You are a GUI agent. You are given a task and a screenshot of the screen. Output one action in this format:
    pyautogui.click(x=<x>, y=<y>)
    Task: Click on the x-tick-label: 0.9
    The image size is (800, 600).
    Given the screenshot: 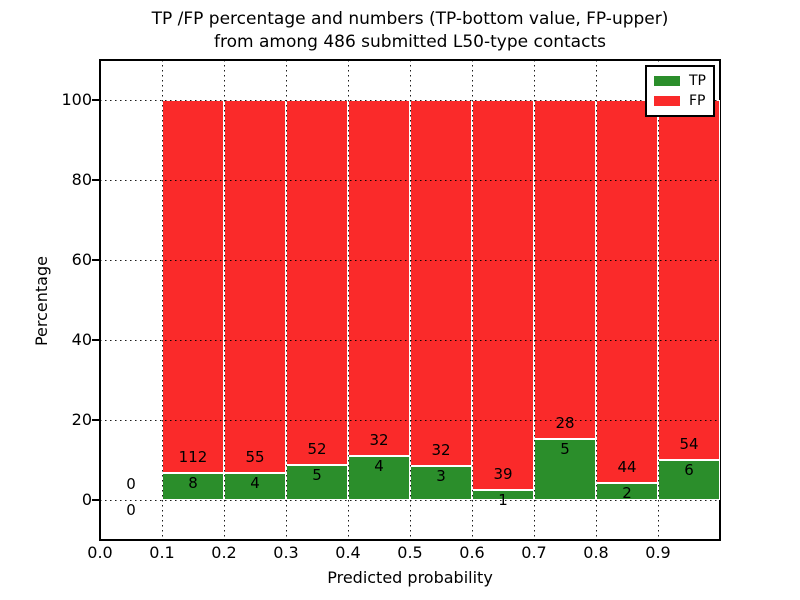 What is the action you would take?
    pyautogui.click(x=658, y=552)
    